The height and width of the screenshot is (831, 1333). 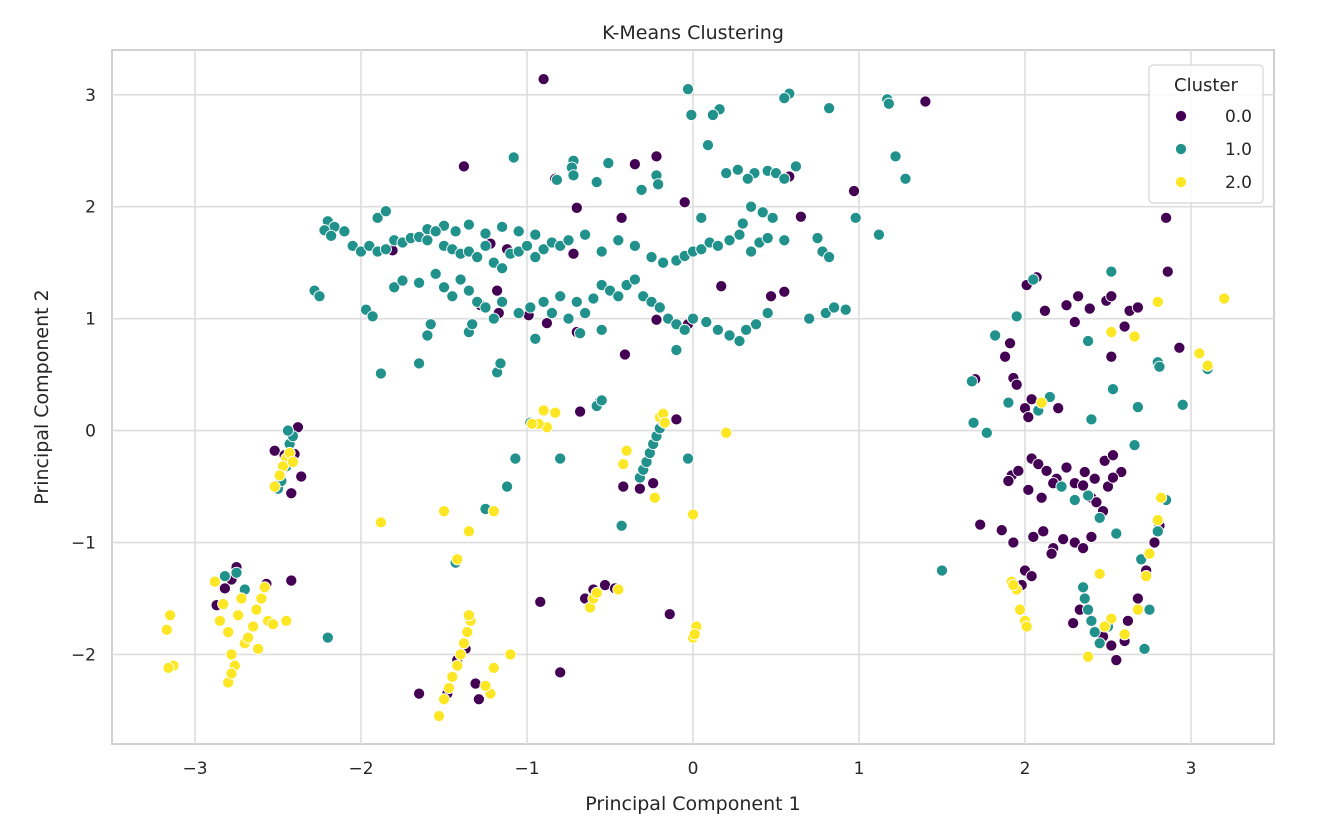 What do you see at coordinates (1238, 183) in the screenshot?
I see `legend-label: 2.0` at bounding box center [1238, 183].